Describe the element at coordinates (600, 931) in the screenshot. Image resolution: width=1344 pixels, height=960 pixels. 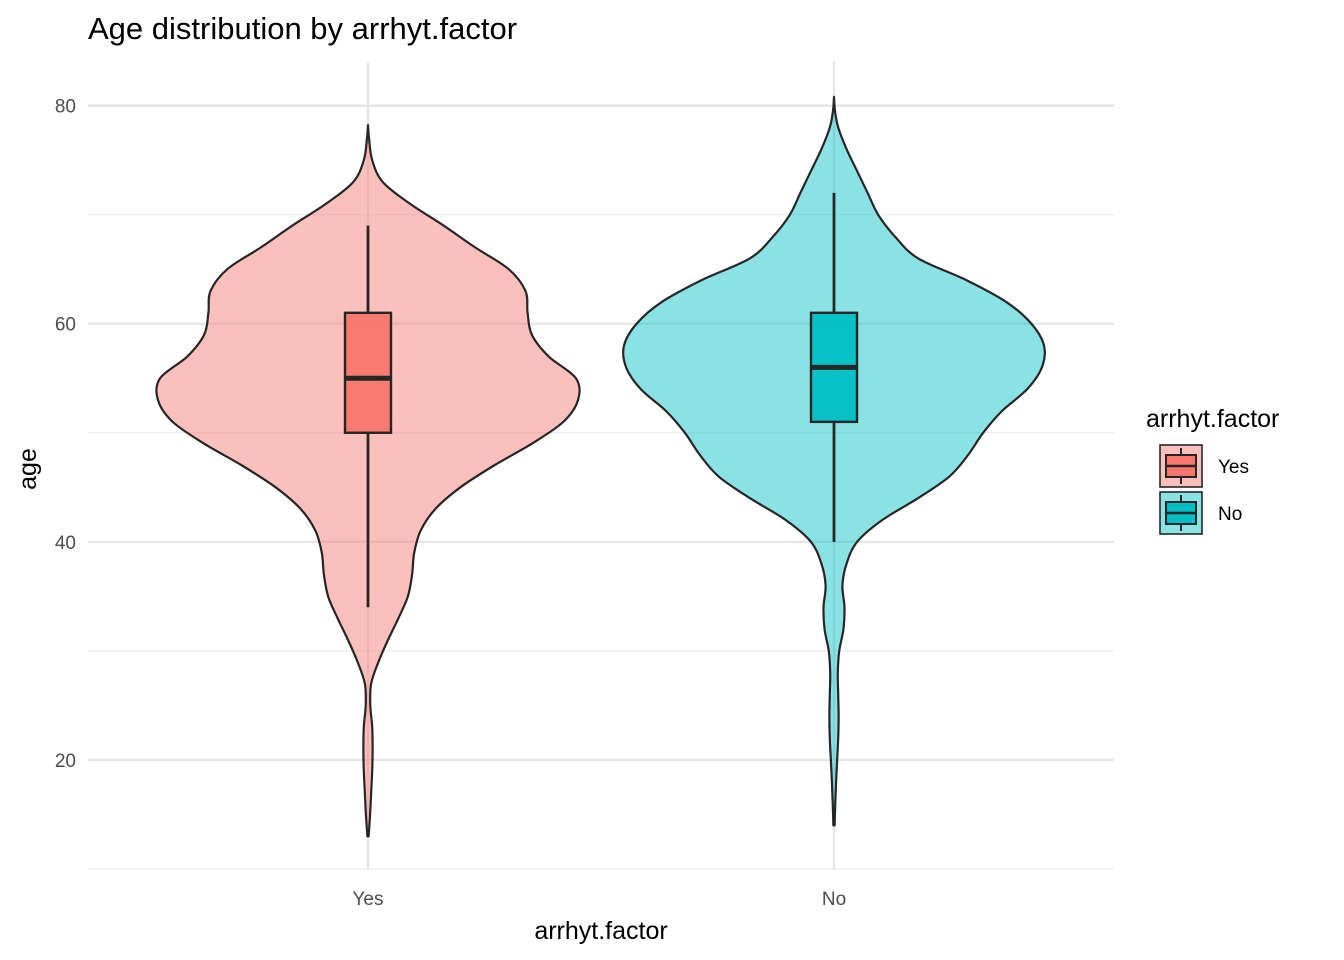
I see `x-axis-title: arrhyt.factor` at that location.